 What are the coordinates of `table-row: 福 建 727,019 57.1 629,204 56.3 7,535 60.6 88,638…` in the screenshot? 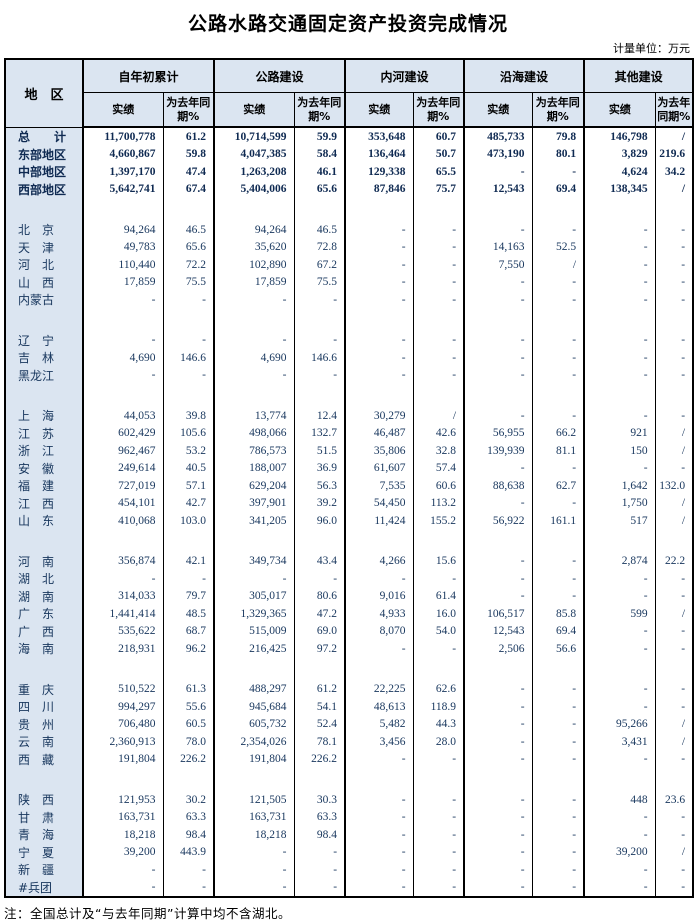 It's located at (349, 486).